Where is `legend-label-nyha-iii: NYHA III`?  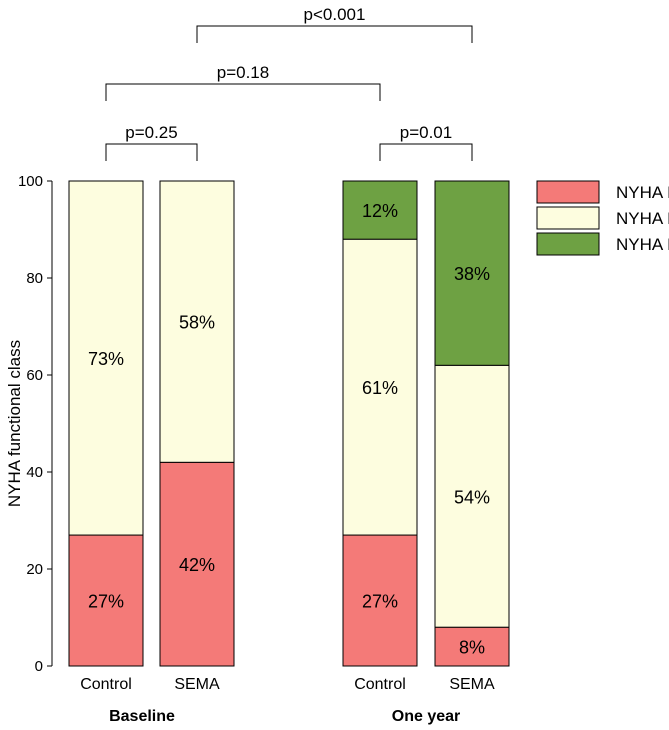
legend-label-nyha-iii: NYHA III is located at coordinates (642, 192).